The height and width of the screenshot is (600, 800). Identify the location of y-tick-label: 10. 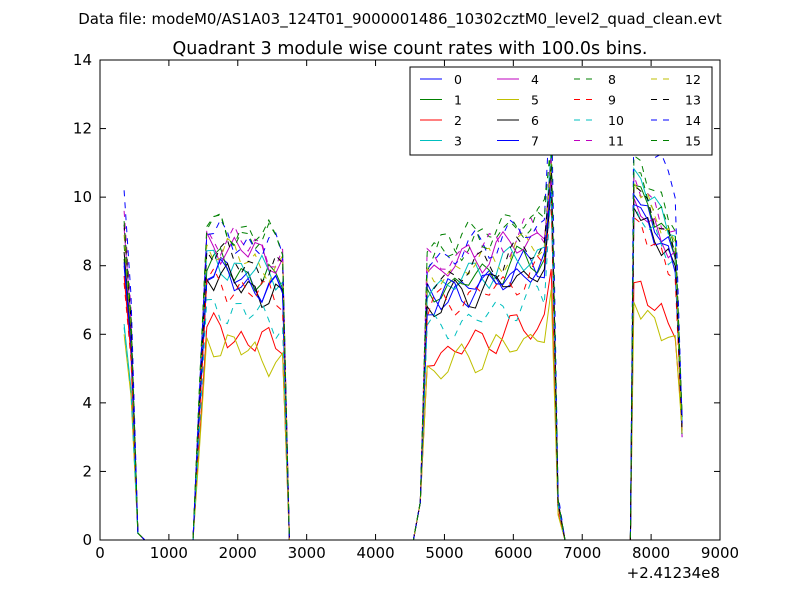
(82, 197).